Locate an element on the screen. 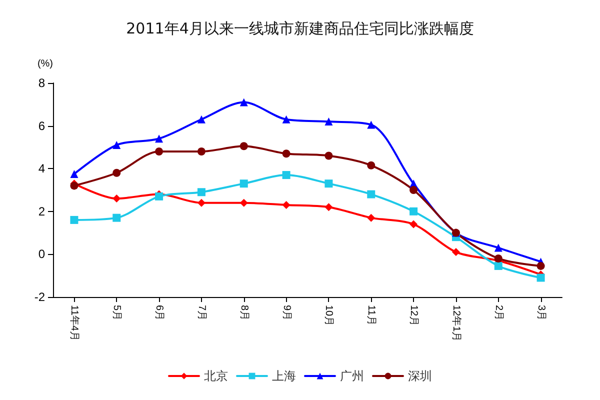 The height and width of the screenshot is (400, 600). y-tick-label: -2 is located at coordinates (40, 297).